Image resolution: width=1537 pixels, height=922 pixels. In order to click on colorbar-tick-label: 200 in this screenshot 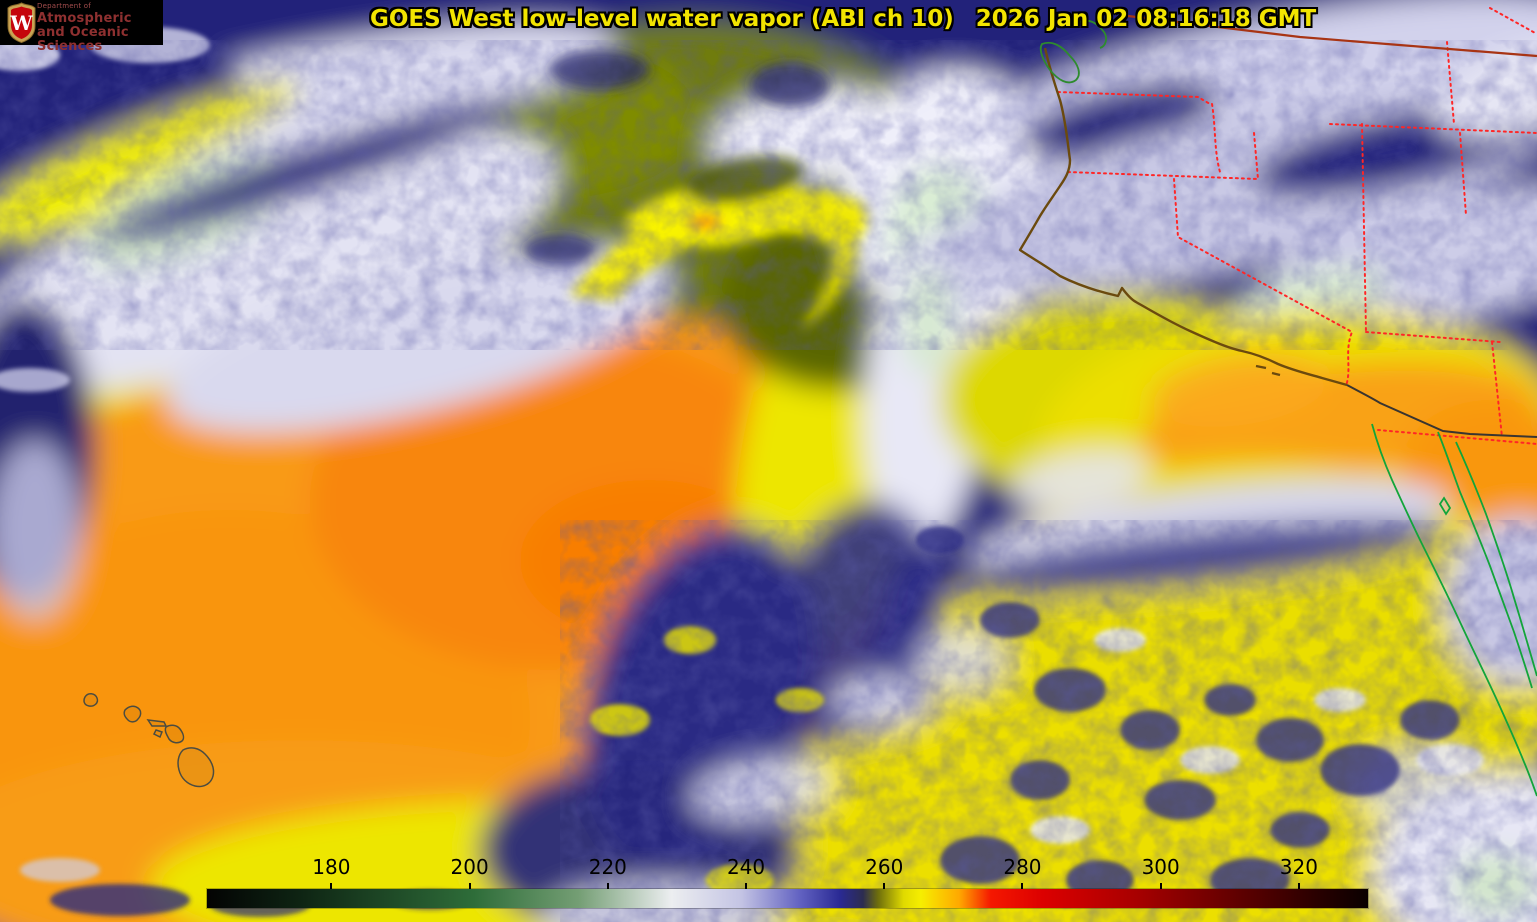, I will do `click(469, 867)`.